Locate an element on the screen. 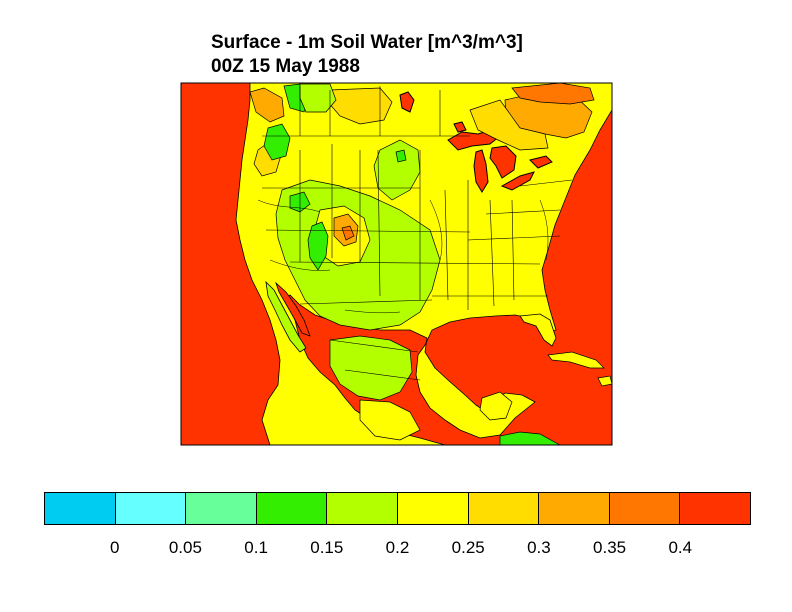  lake-ontario is located at coordinates (541, 162).